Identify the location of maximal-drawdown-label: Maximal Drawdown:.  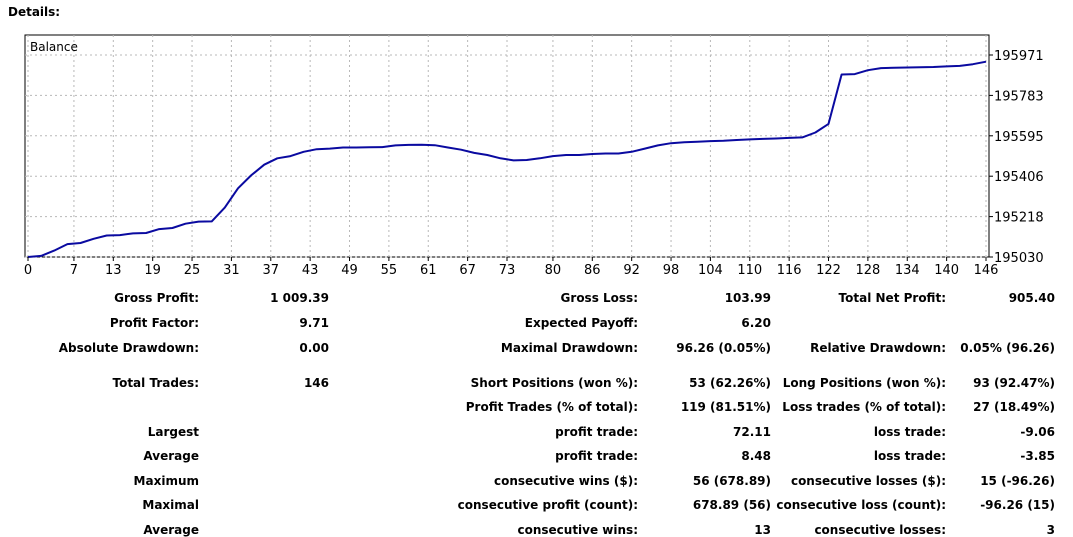
(569, 348).